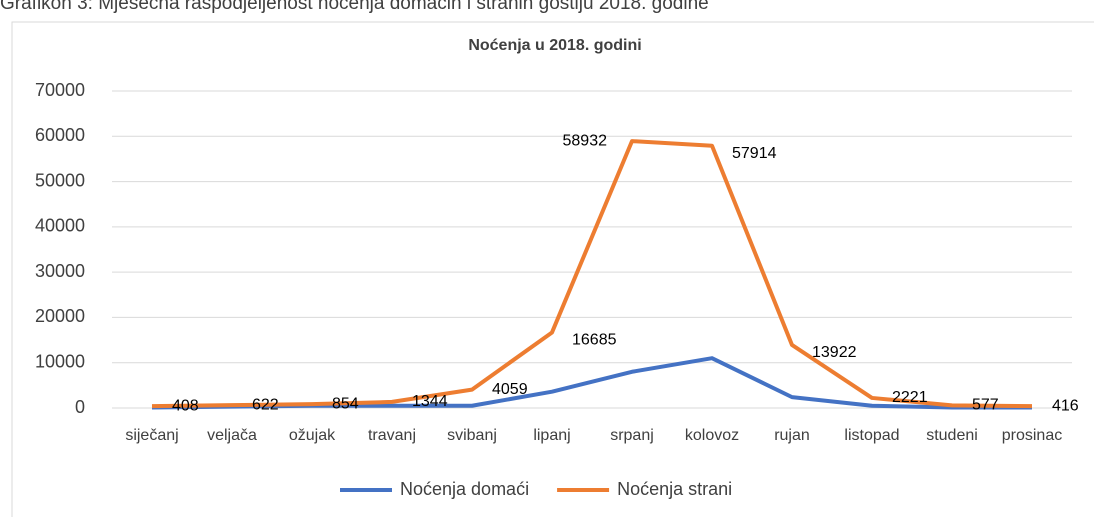 This screenshot has width=1094, height=517. Describe the element at coordinates (60, 180) in the screenshot. I see `y-tick-label: 50000` at that location.